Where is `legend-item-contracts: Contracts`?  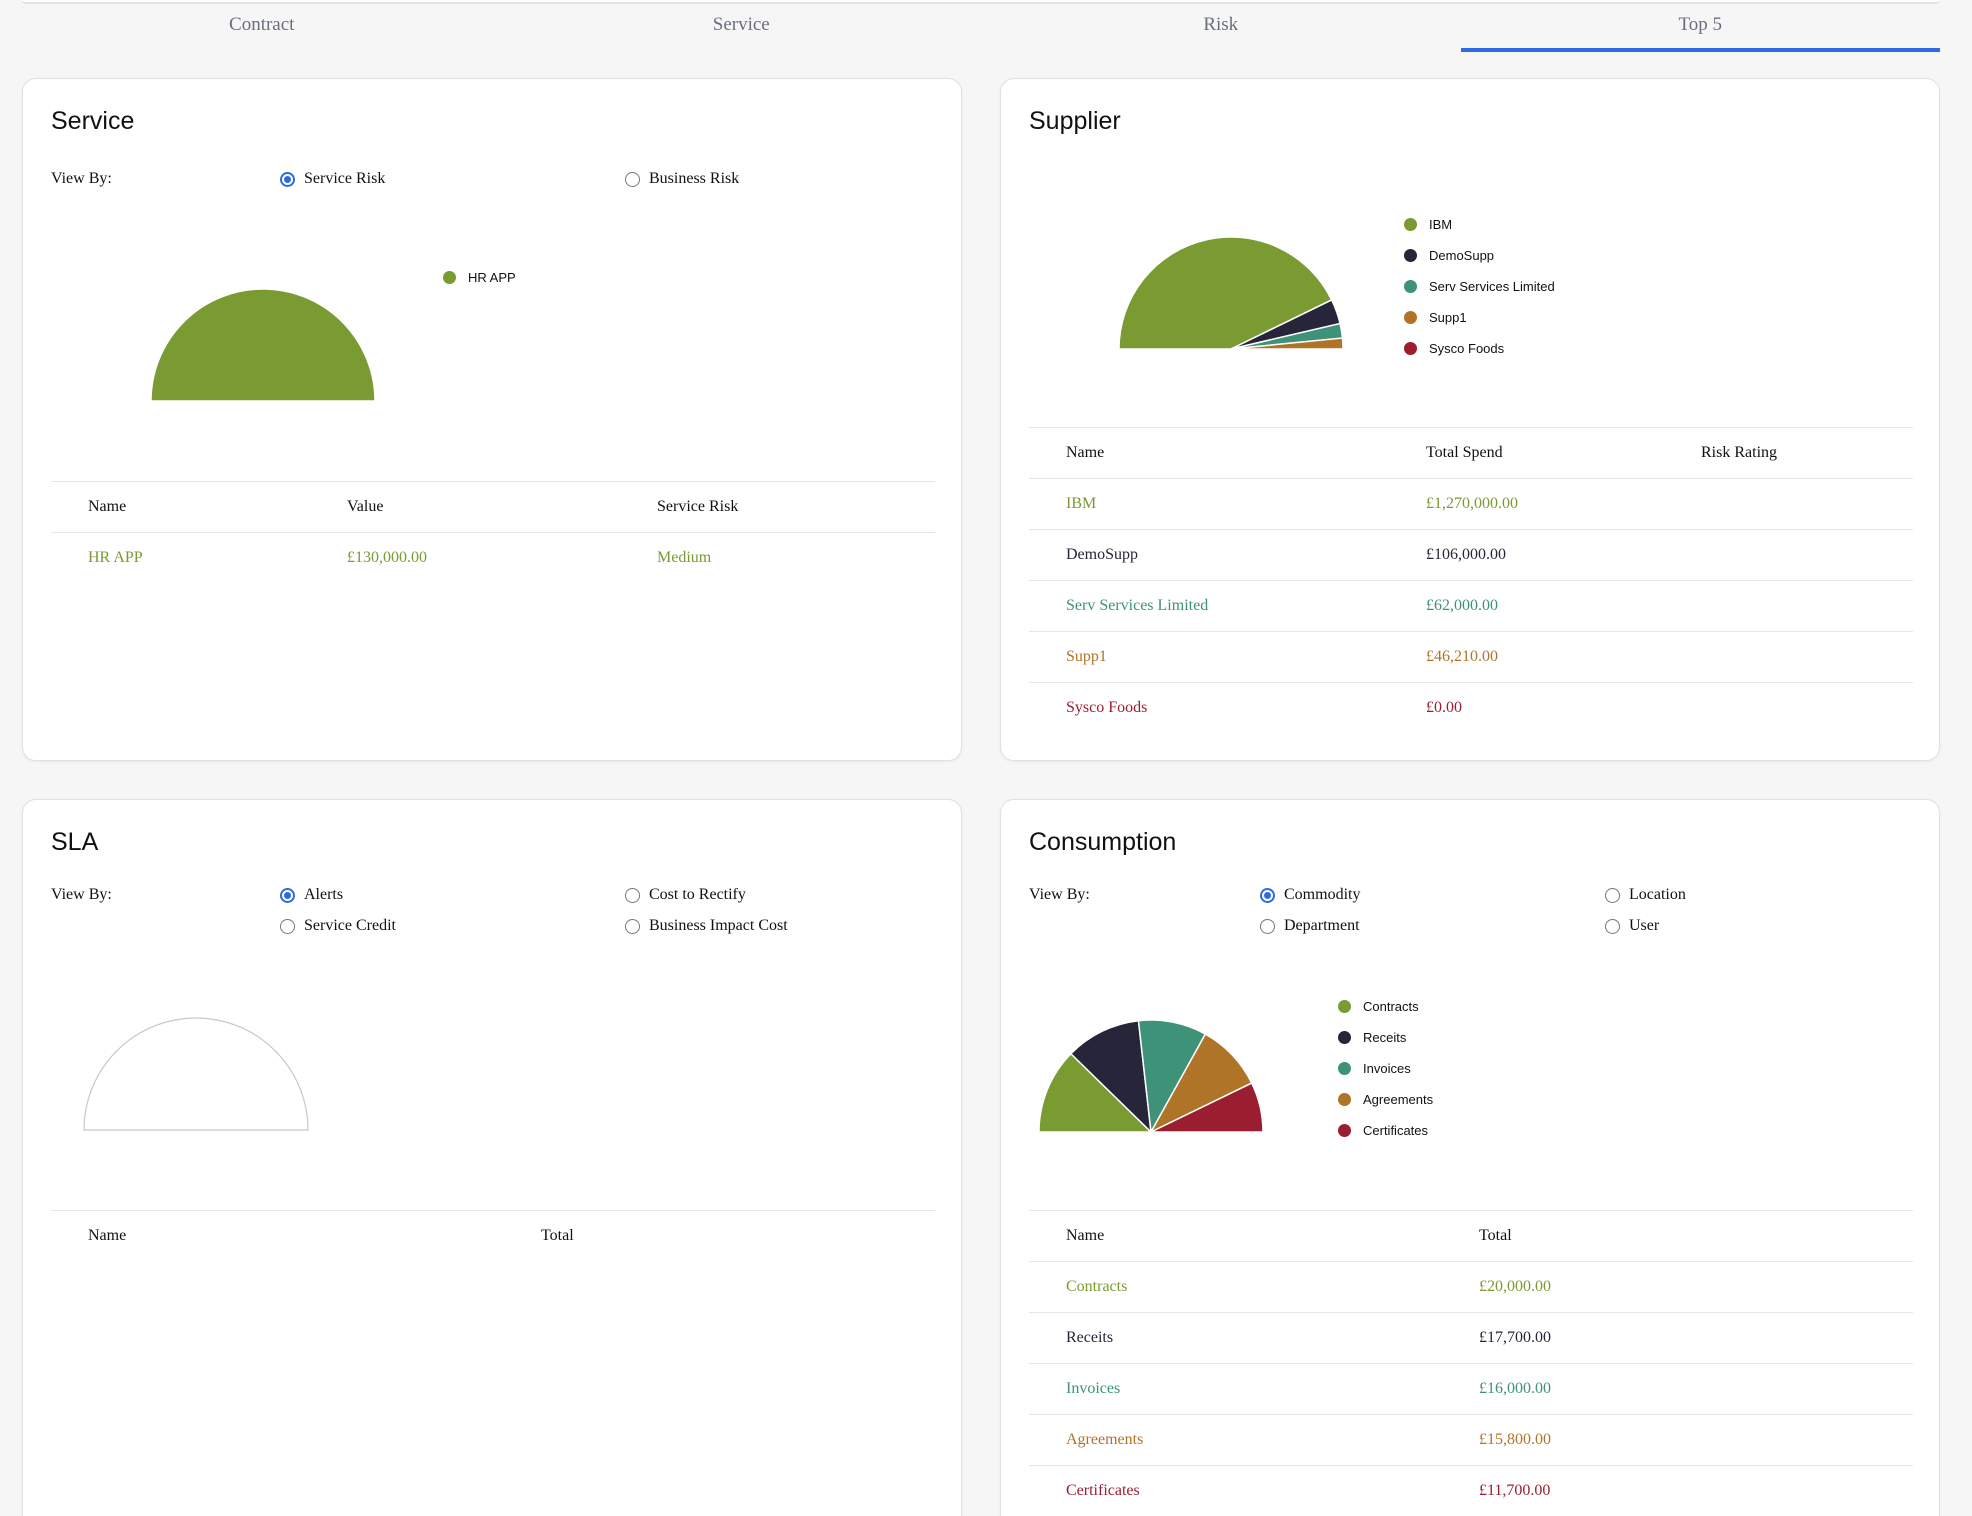 legend-item-contracts: Contracts is located at coordinates (1385, 1006).